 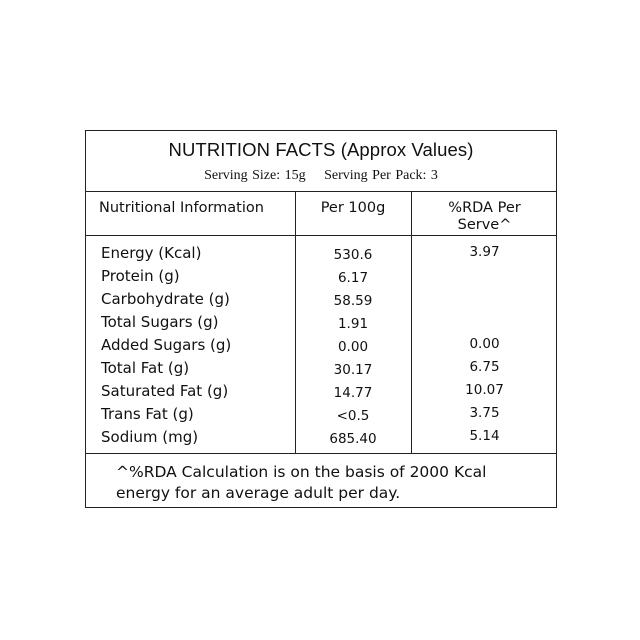 I want to click on header-rda-line2: Serve^, so click(x=484, y=225).